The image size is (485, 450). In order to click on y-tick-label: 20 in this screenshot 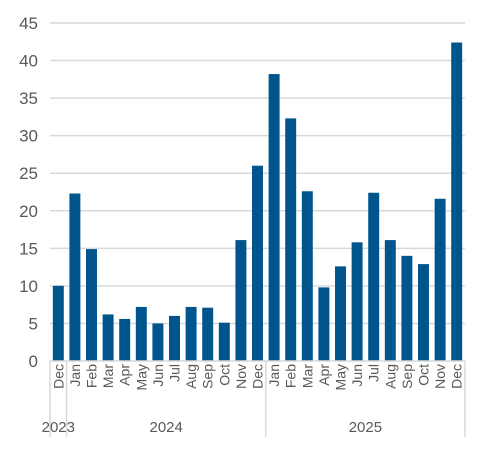, I will do `click(28, 211)`.